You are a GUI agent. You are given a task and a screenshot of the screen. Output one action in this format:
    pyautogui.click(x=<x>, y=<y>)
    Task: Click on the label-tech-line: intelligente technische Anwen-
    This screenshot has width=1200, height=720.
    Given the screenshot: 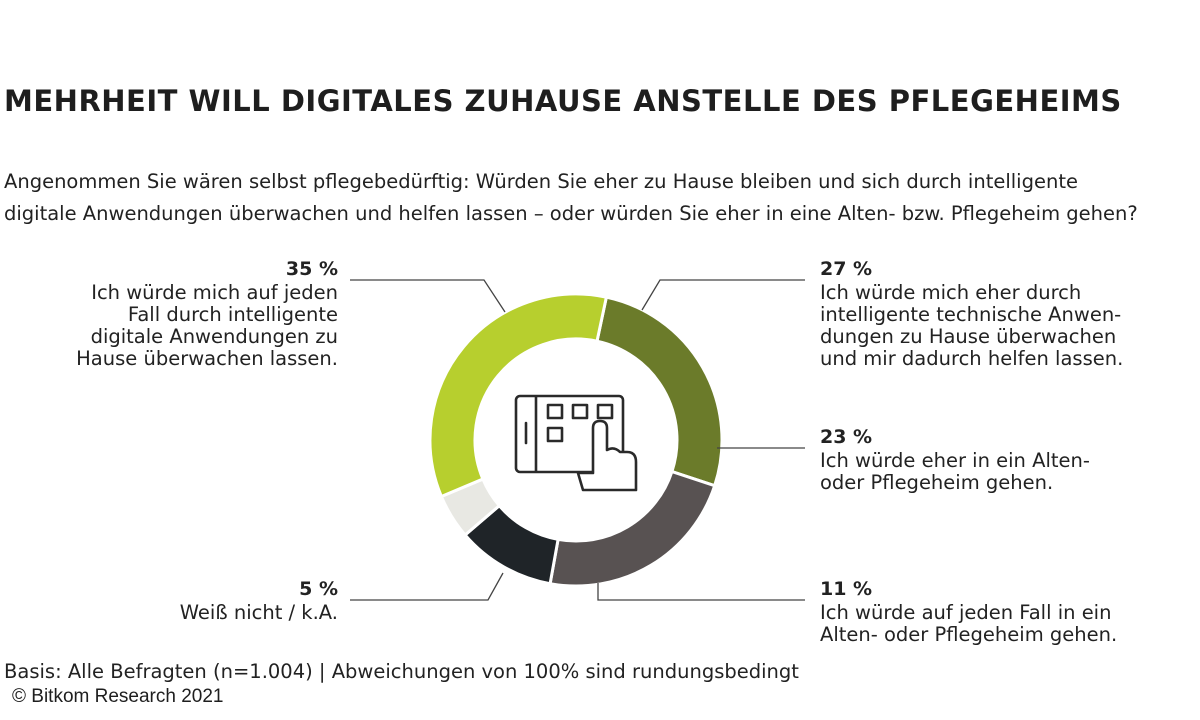 What is the action you would take?
    pyautogui.click(x=971, y=314)
    